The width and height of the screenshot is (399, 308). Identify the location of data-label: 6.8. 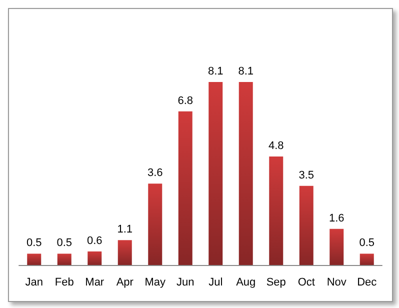
(186, 100).